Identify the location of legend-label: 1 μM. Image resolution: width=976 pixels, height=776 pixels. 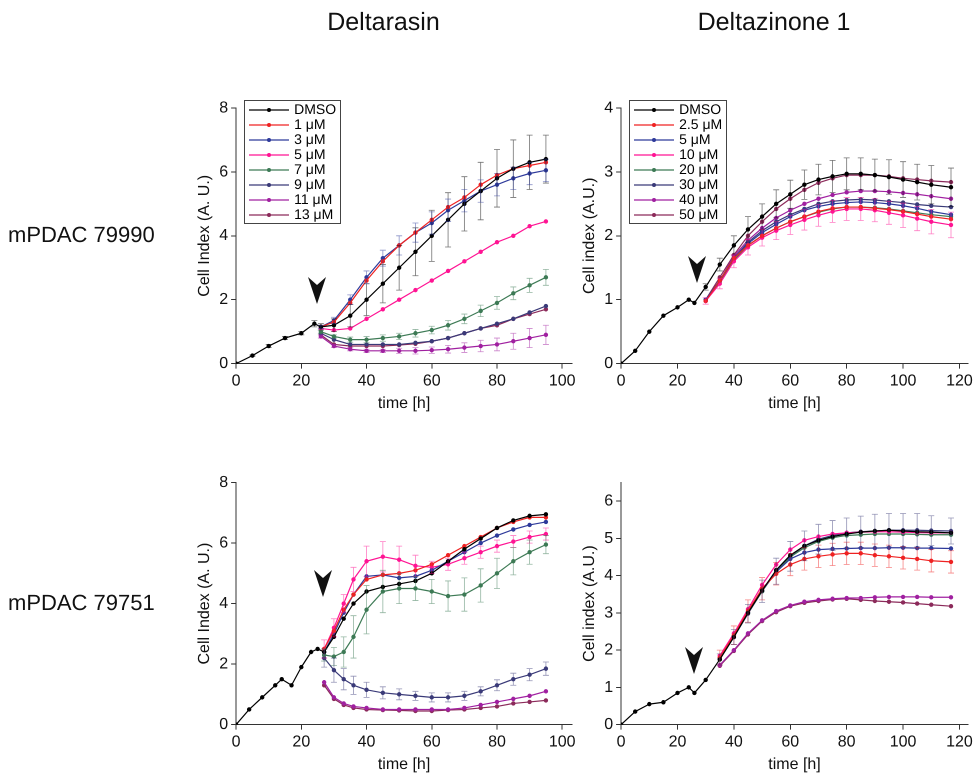
(310, 124).